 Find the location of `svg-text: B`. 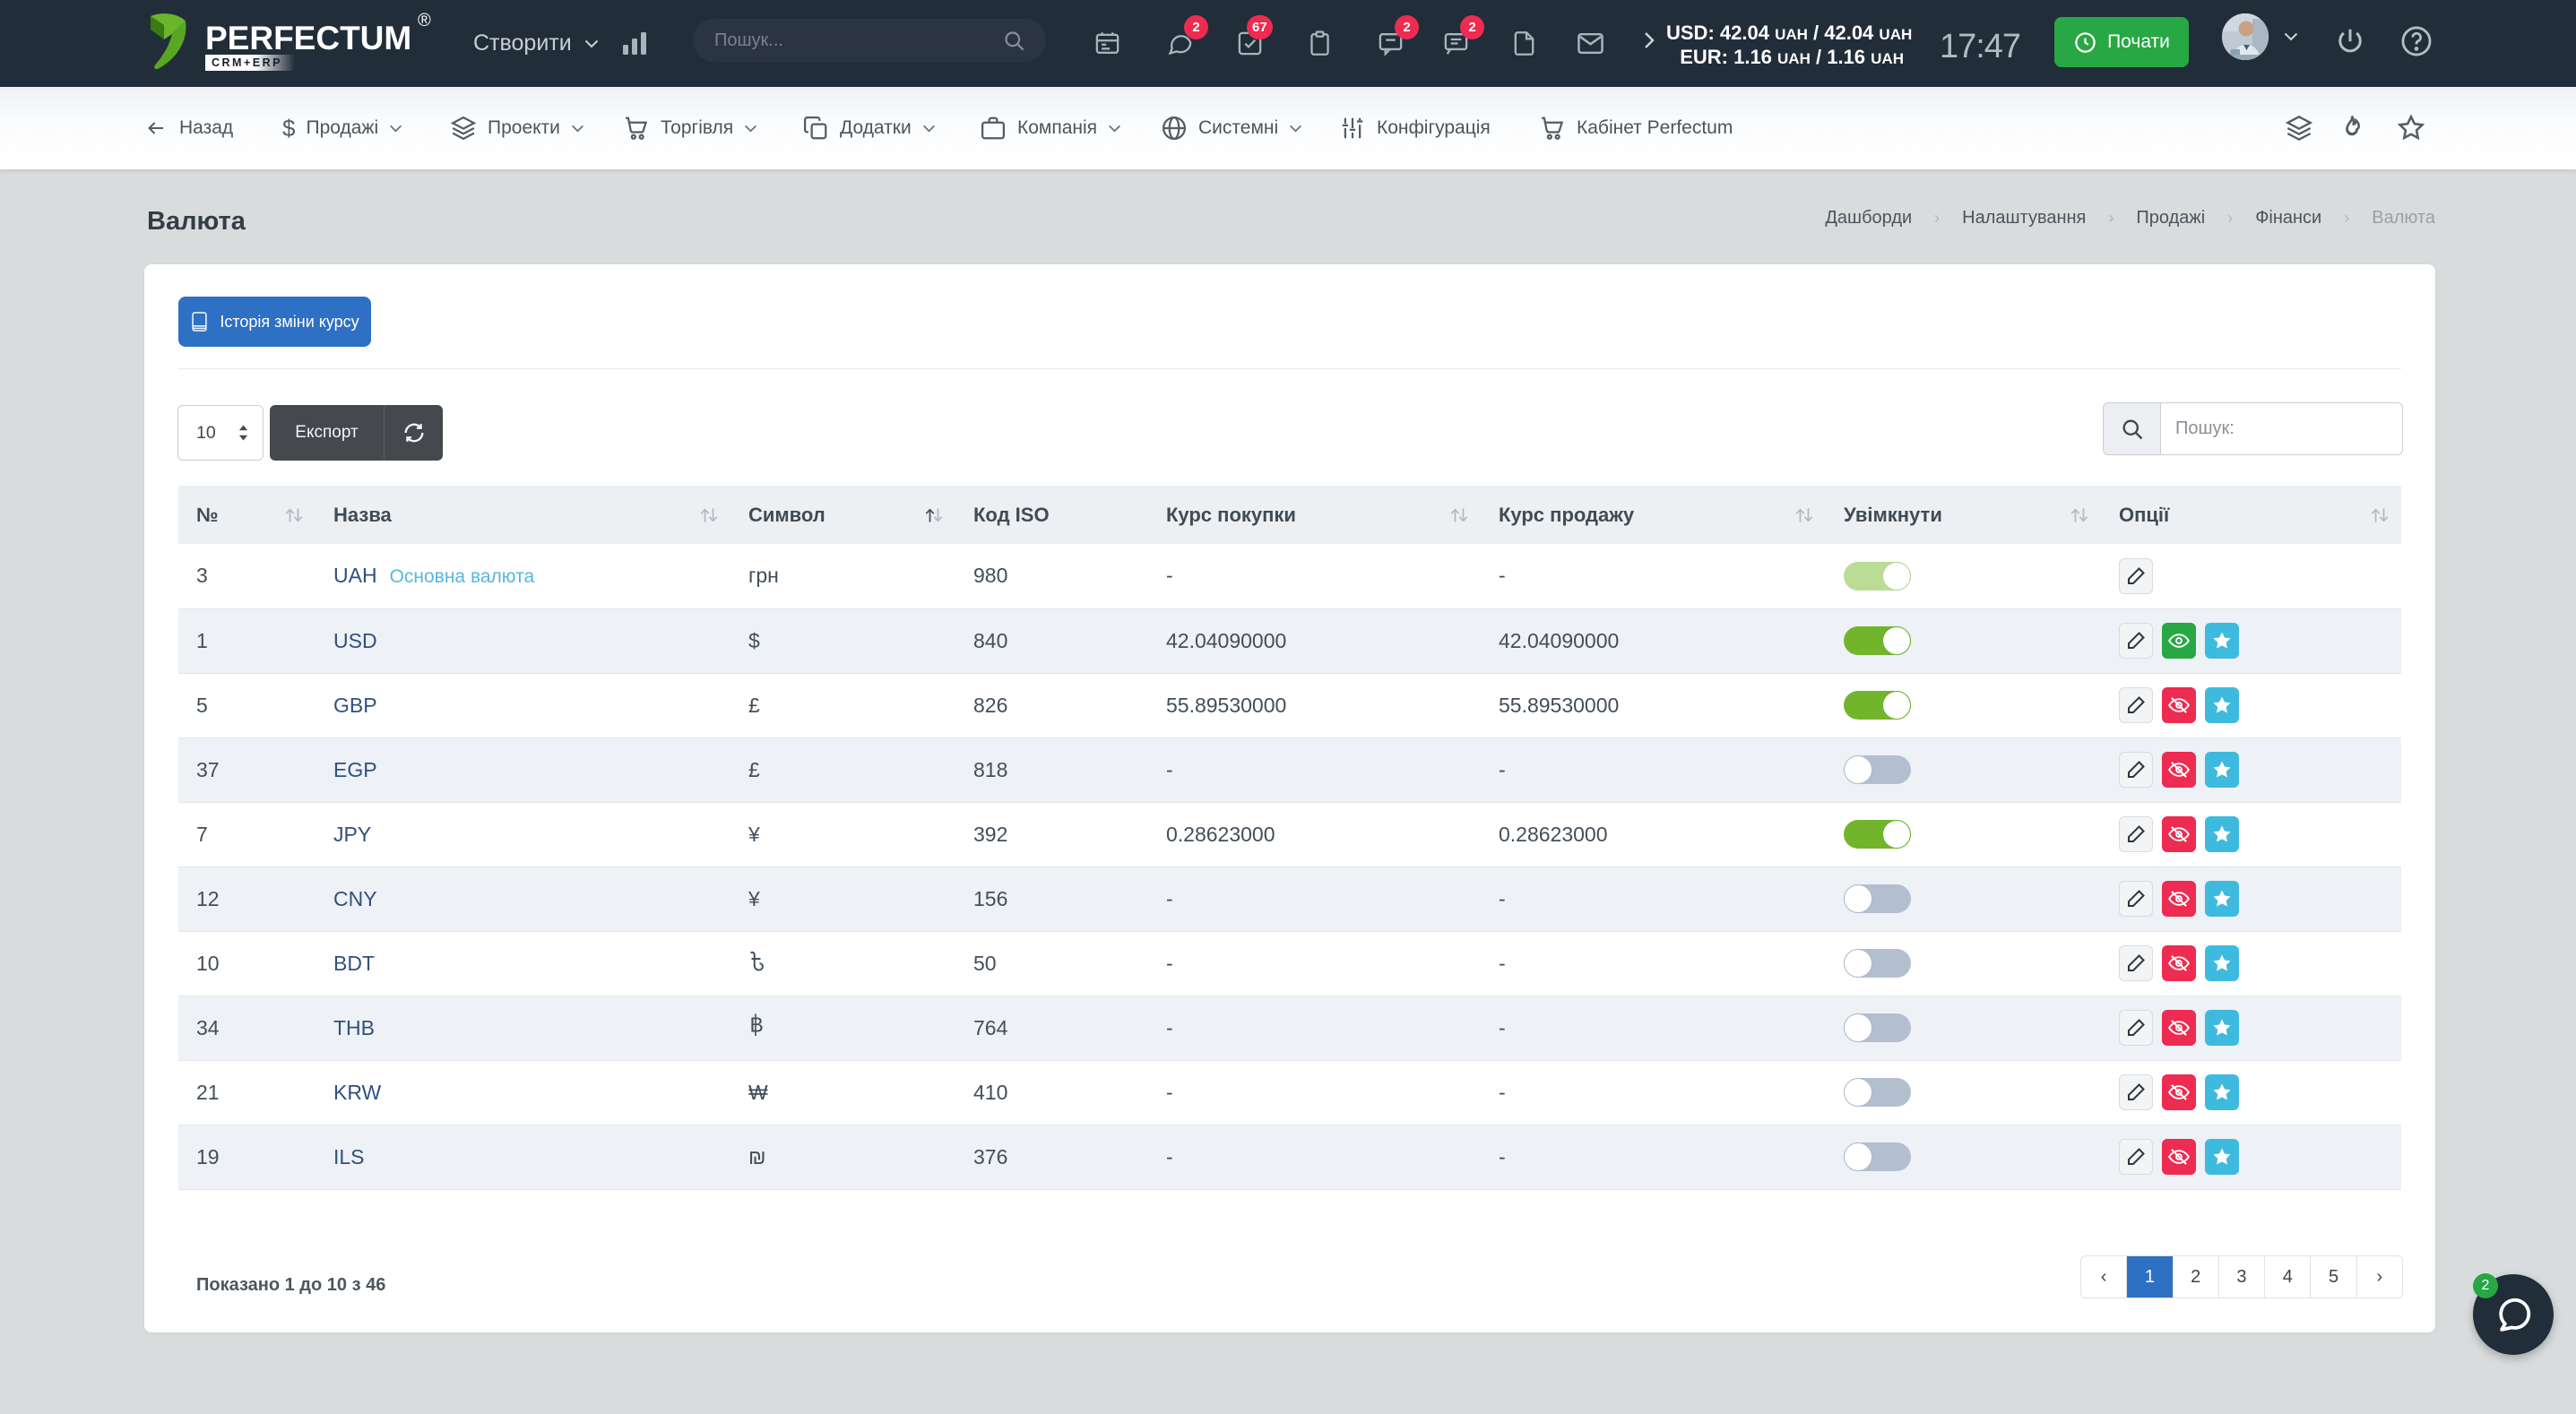

svg-text: B is located at coordinates (757, 1025).